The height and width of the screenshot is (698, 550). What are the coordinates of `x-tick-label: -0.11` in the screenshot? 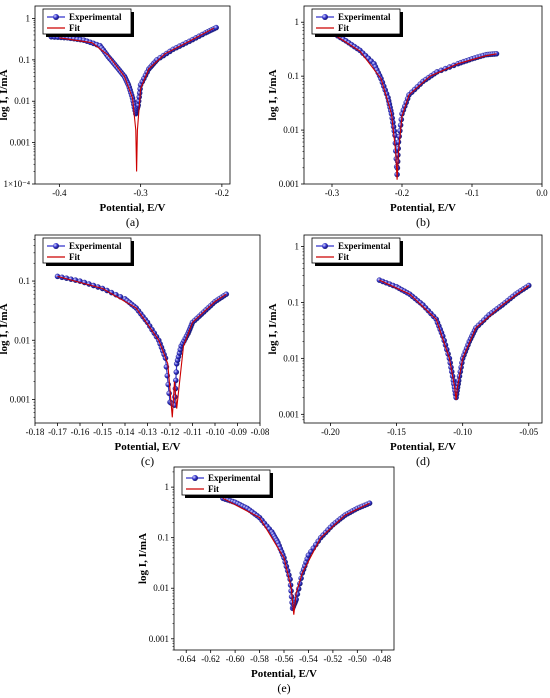 It's located at (192, 432).